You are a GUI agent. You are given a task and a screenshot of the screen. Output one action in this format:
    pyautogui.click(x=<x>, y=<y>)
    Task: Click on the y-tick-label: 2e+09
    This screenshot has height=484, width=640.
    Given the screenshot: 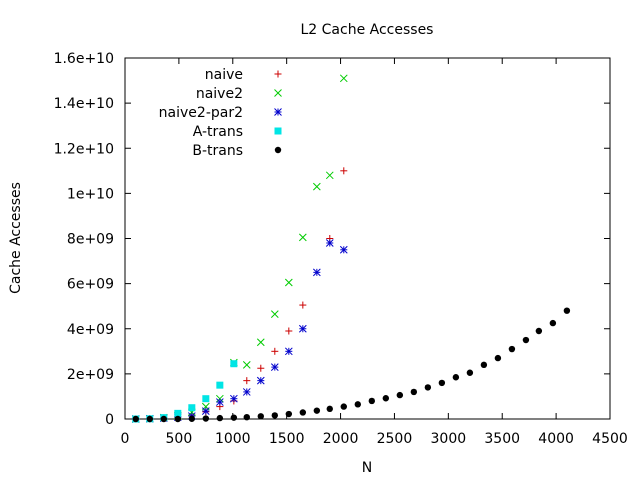 What is the action you would take?
    pyautogui.click(x=90, y=375)
    